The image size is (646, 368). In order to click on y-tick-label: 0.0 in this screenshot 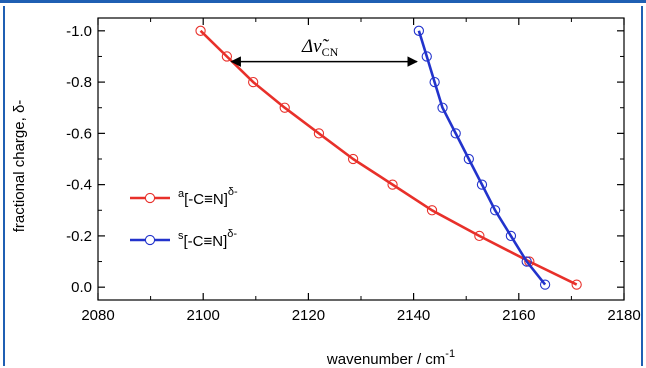, I will do `click(81, 287)`.